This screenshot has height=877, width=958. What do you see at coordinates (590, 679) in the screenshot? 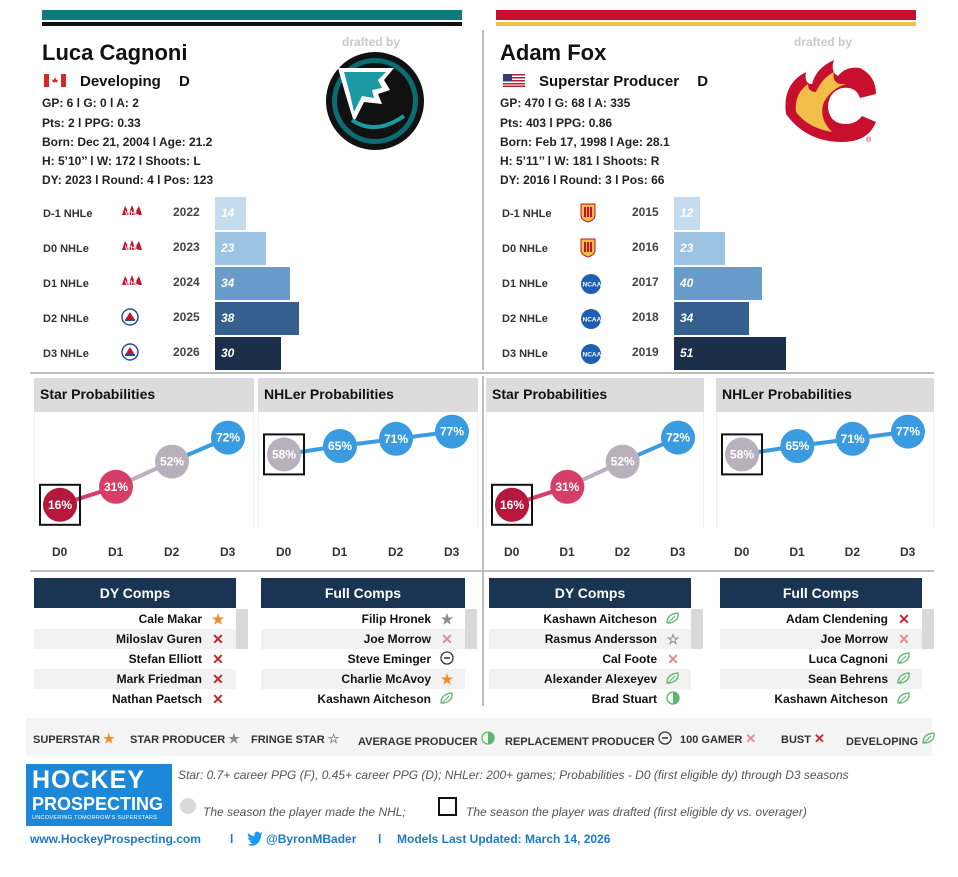
I see `comp-row: Alexander Alexeyev` at bounding box center [590, 679].